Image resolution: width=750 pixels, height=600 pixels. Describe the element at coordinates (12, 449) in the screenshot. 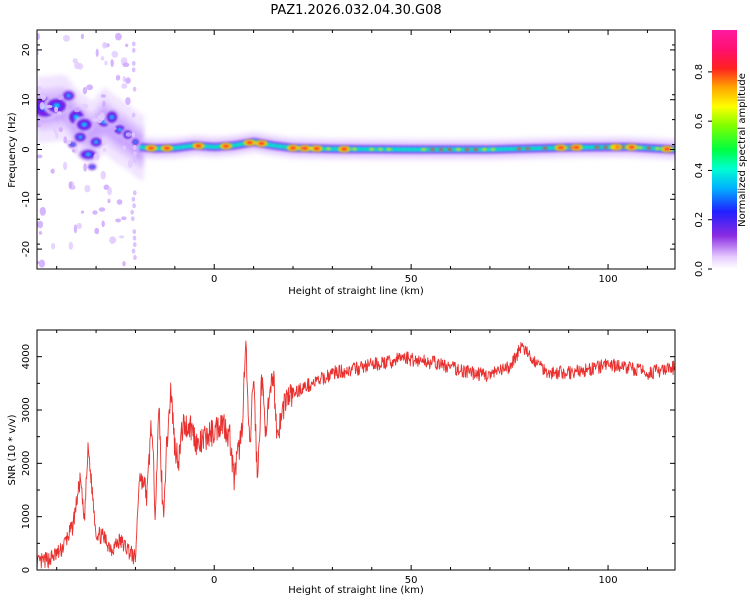

I see `snr-y-label: SNR (10 * v/v)` at that location.